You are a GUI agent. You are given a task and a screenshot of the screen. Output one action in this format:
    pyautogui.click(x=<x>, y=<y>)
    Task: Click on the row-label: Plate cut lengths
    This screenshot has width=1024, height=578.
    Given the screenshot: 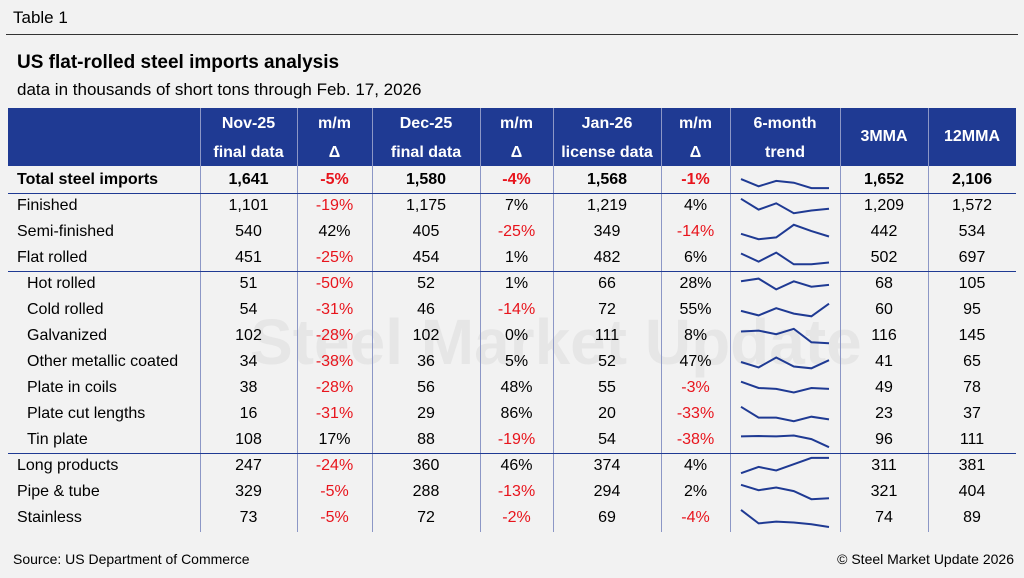 What is the action you would take?
    pyautogui.click(x=86, y=413)
    